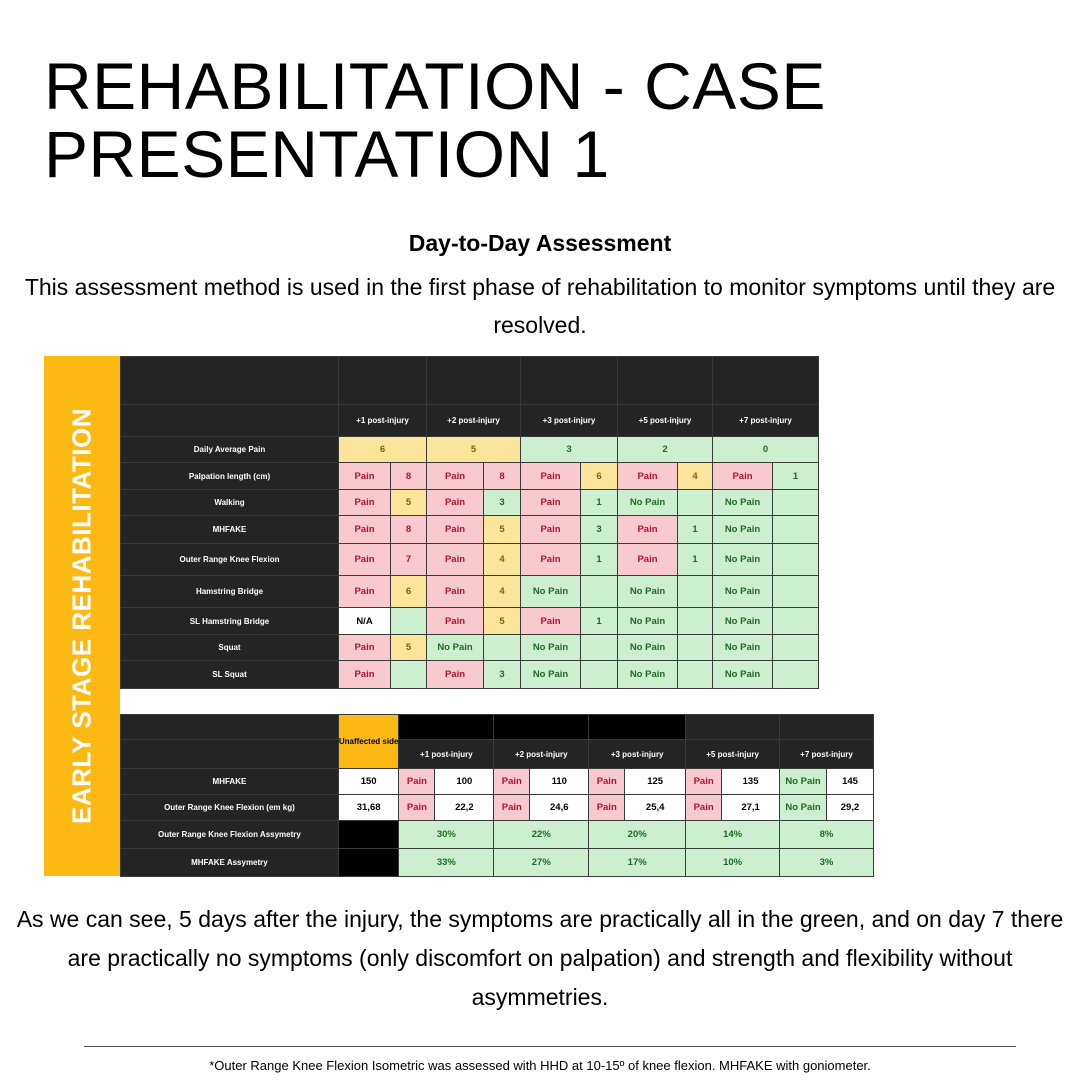 The height and width of the screenshot is (1080, 1080). I want to click on asymmetry-cell: 17%, so click(637, 862).